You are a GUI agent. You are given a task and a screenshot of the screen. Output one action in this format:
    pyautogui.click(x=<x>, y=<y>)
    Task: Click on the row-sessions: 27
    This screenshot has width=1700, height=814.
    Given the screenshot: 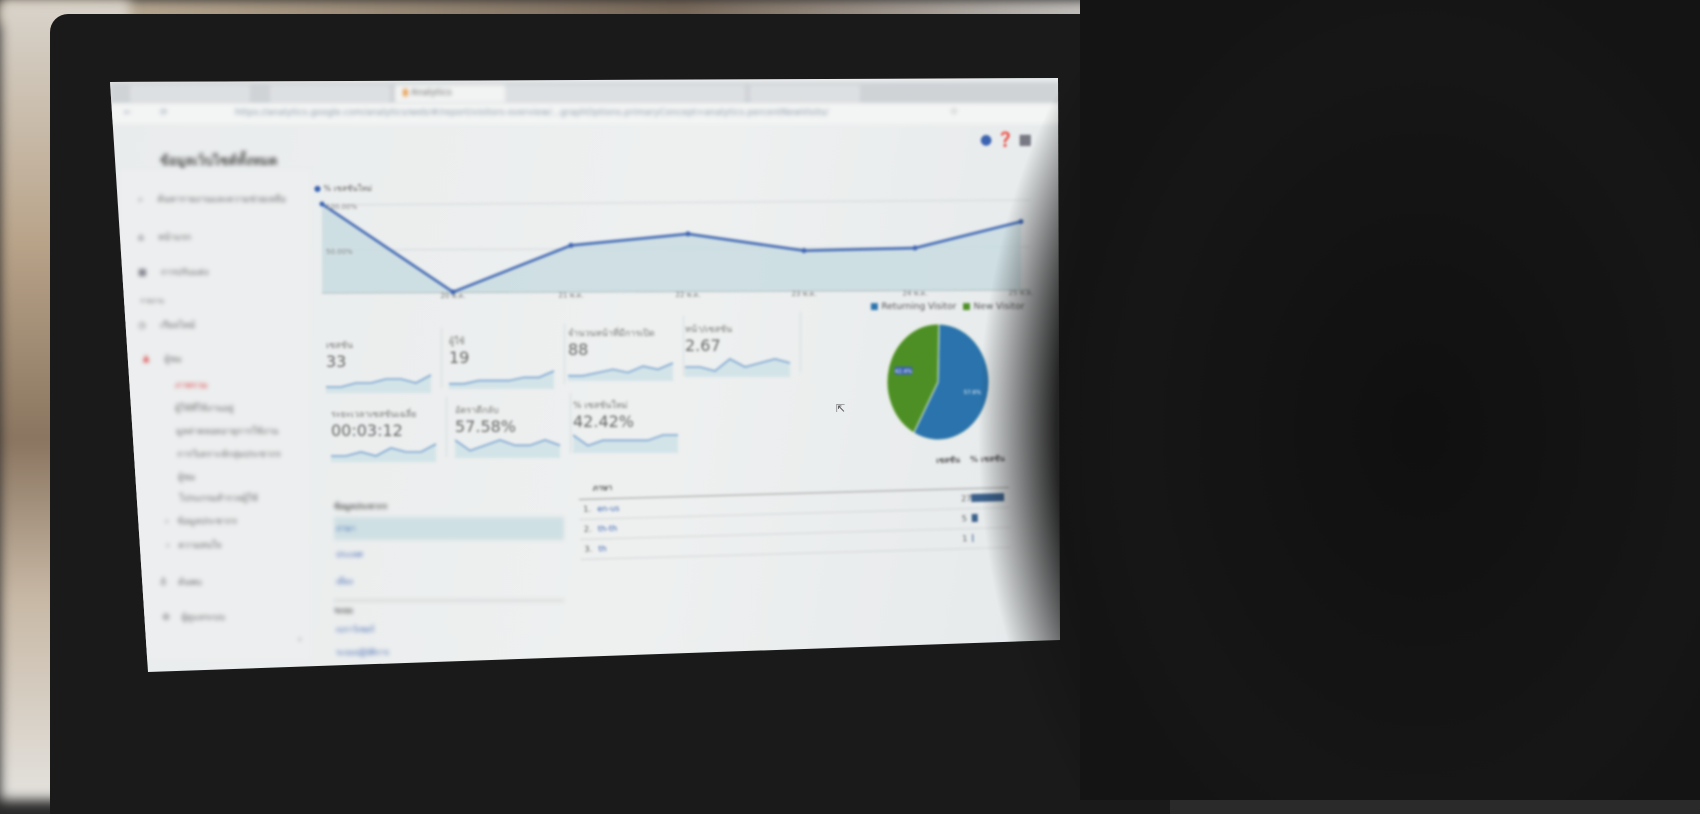 What is the action you would take?
    pyautogui.click(x=966, y=499)
    